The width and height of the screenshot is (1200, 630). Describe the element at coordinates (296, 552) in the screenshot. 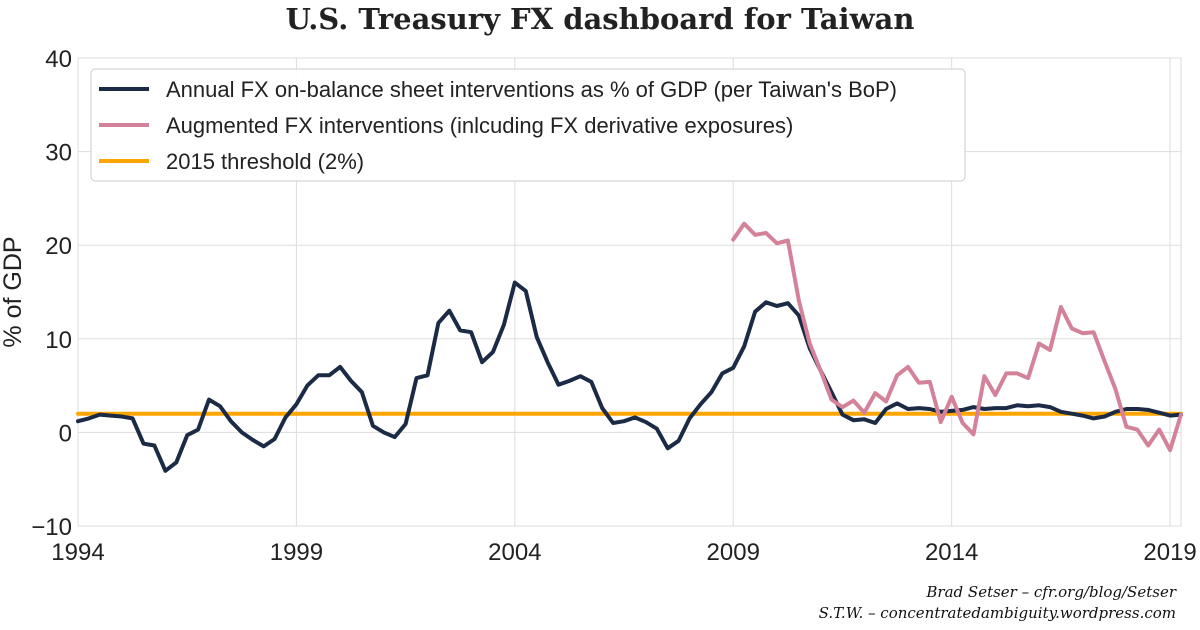

I see `x-tick-label: 1999` at that location.